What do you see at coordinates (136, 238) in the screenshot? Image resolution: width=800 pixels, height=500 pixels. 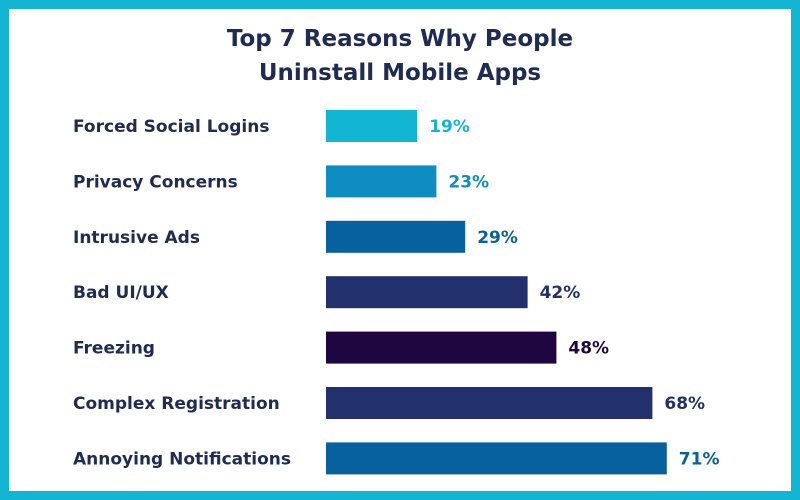 I see `category-label: Intrusive Ads` at bounding box center [136, 238].